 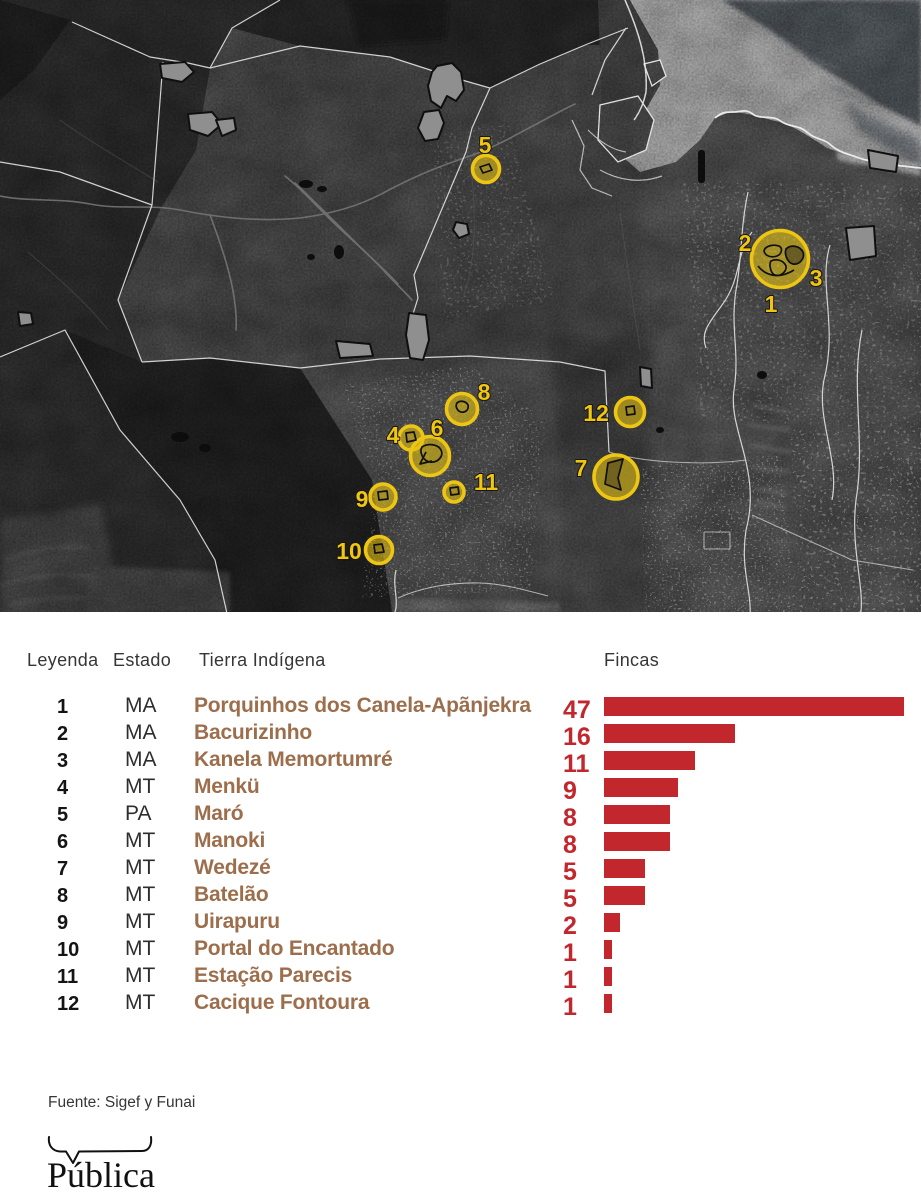 I want to click on svg-text: 2, so click(x=745, y=243).